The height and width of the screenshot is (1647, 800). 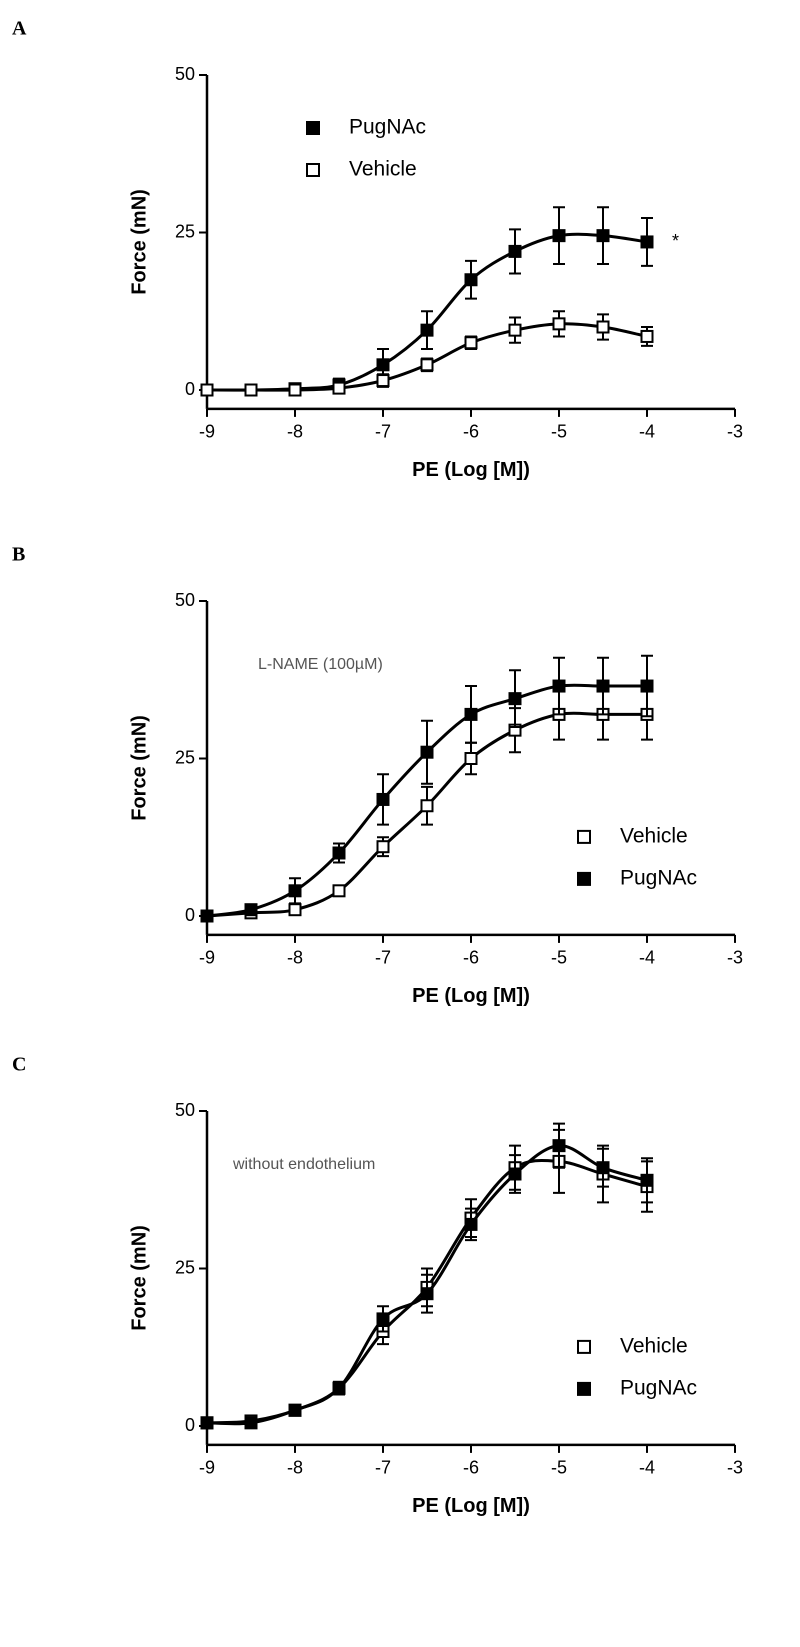 What do you see at coordinates (19, 29) in the screenshot?
I see `panel-label: A` at bounding box center [19, 29].